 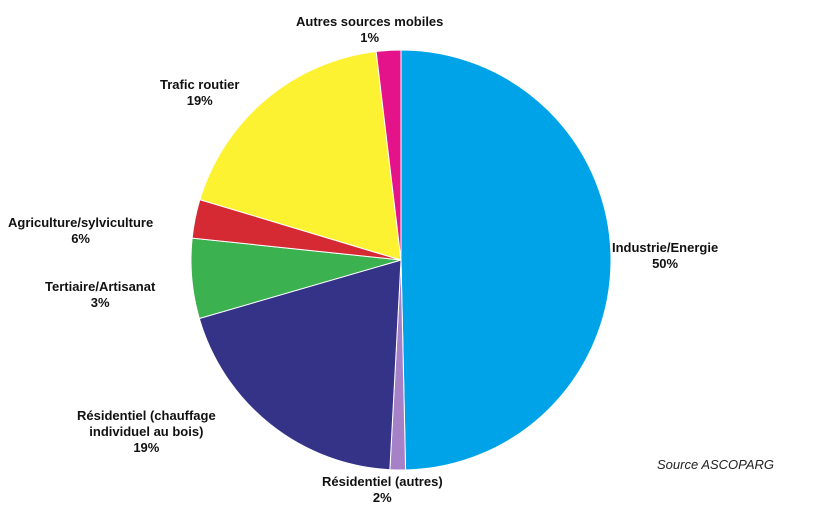 What do you see at coordinates (665, 247) in the screenshot?
I see `slice-label: Industrie/Energie` at bounding box center [665, 247].